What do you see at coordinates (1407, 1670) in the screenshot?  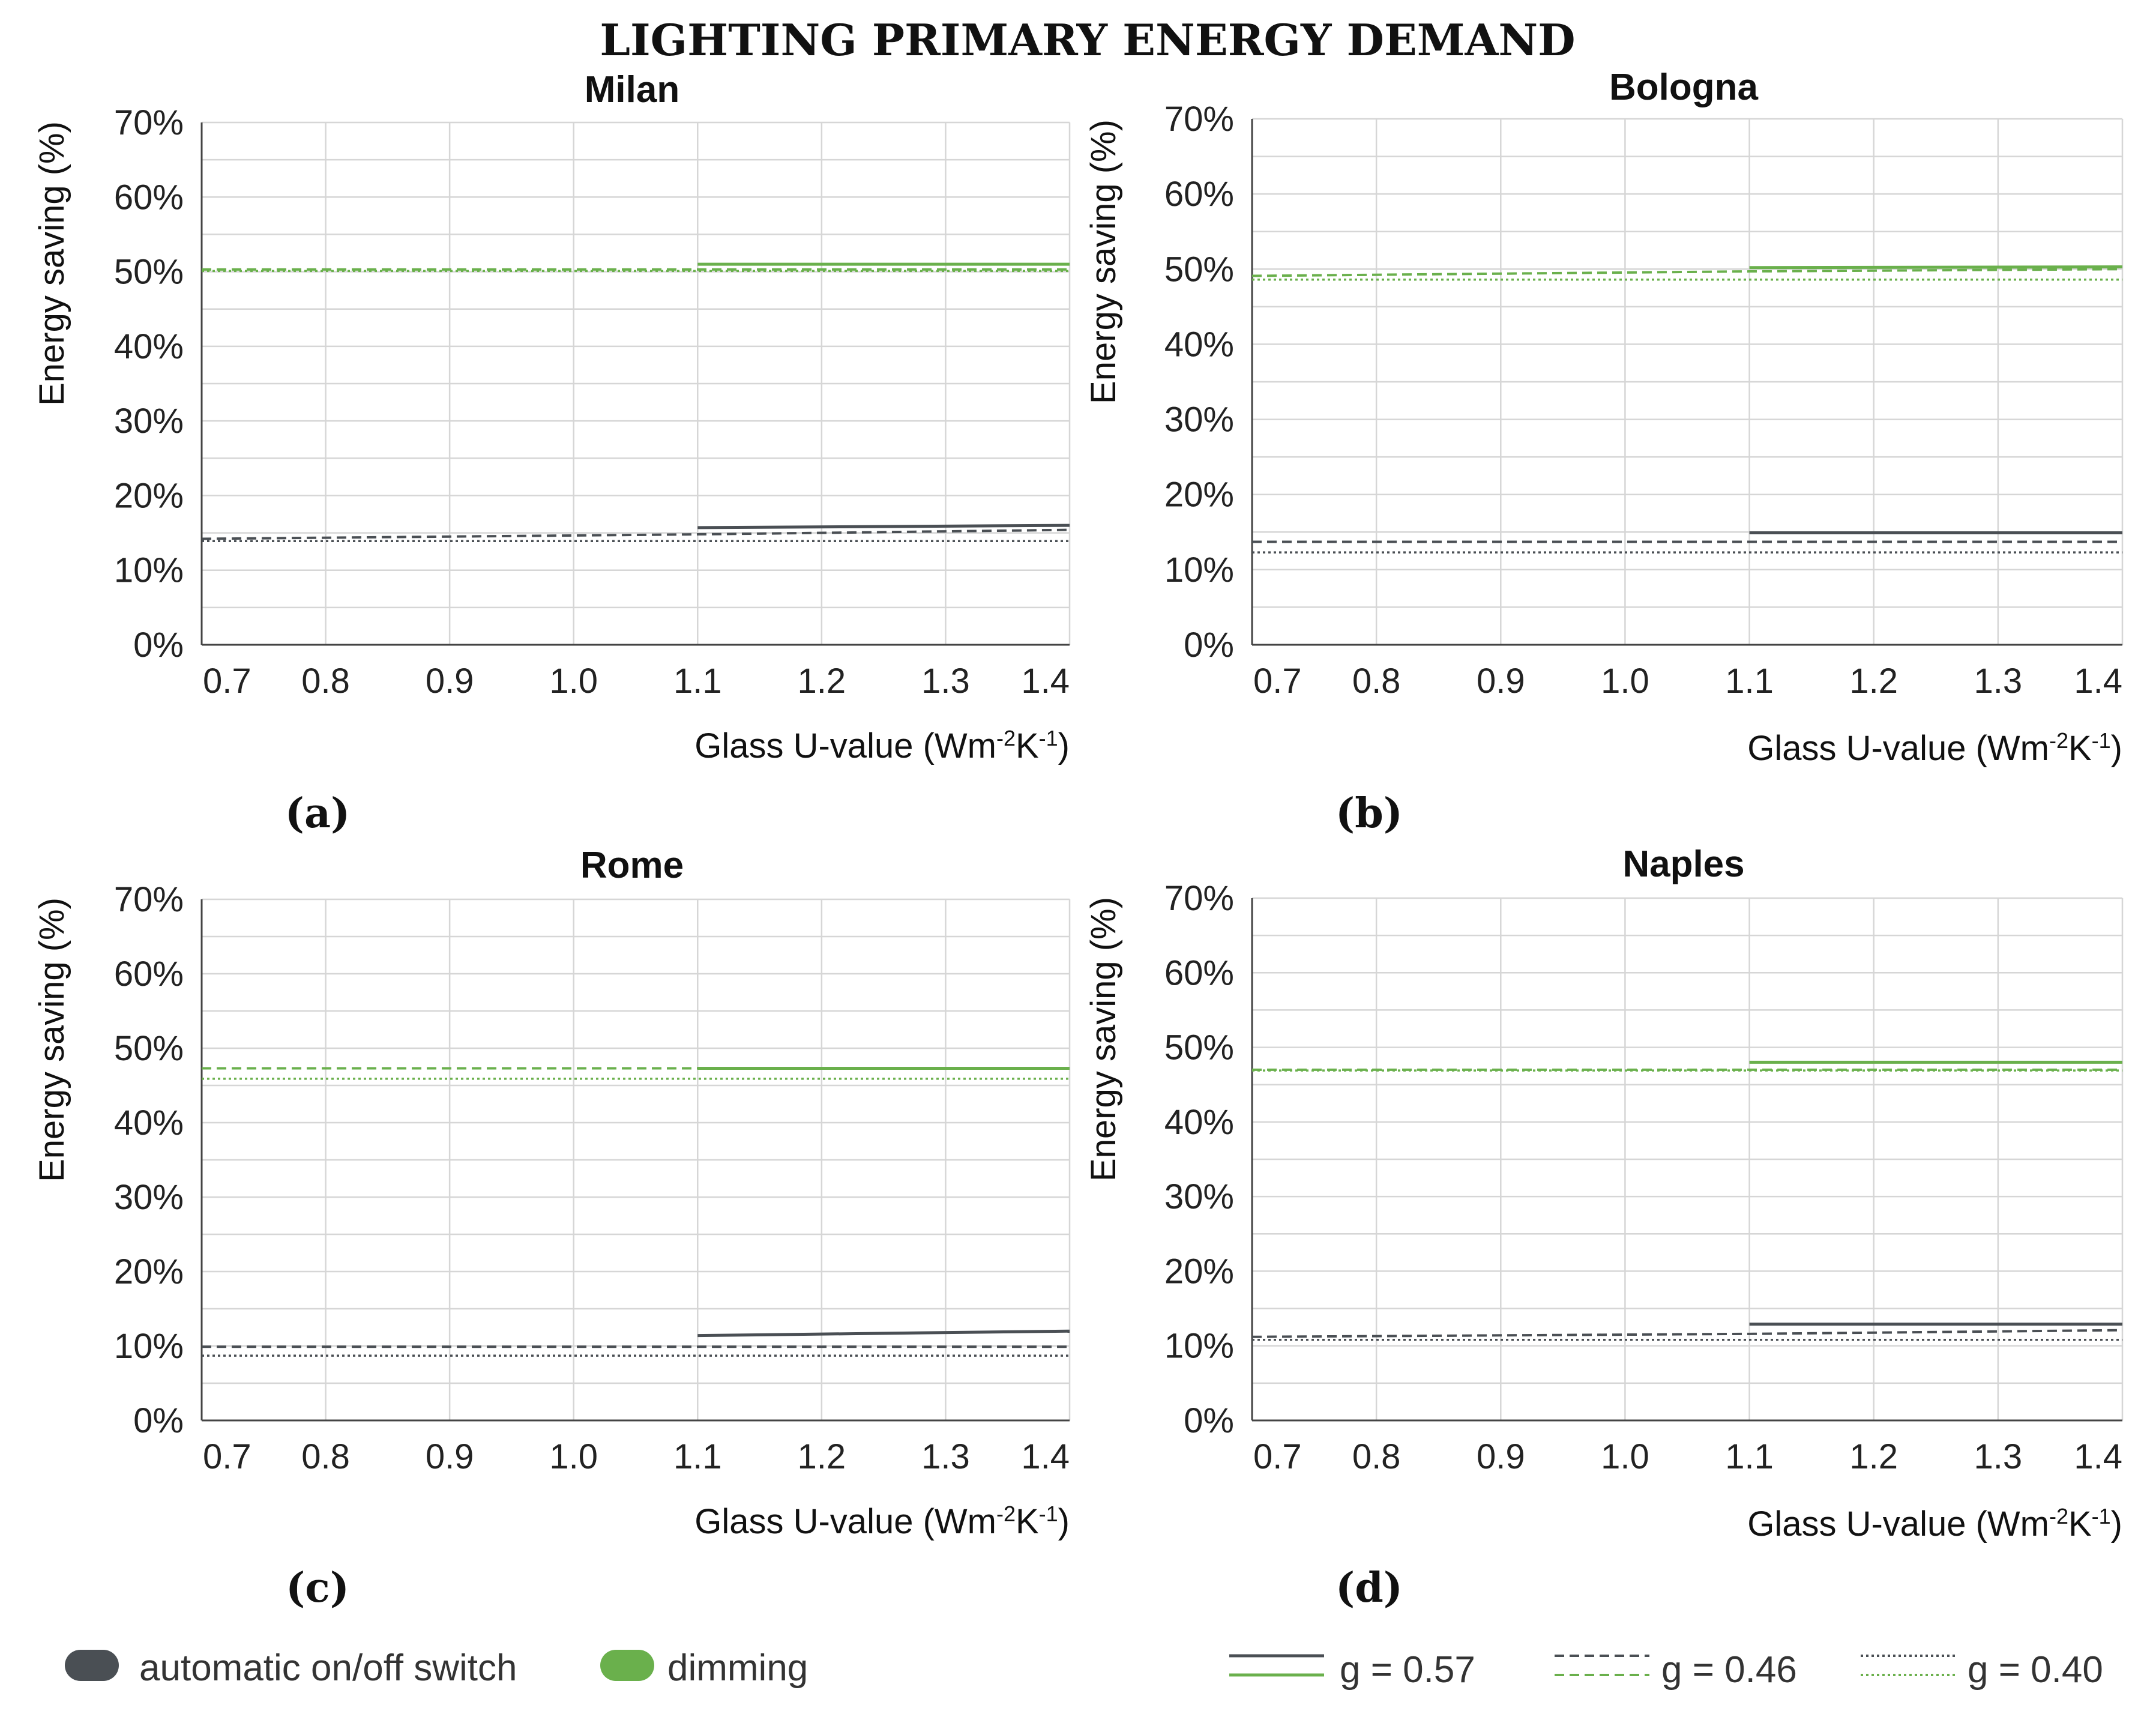 I see `legend-label-g057: g = 0.57` at bounding box center [1407, 1670].